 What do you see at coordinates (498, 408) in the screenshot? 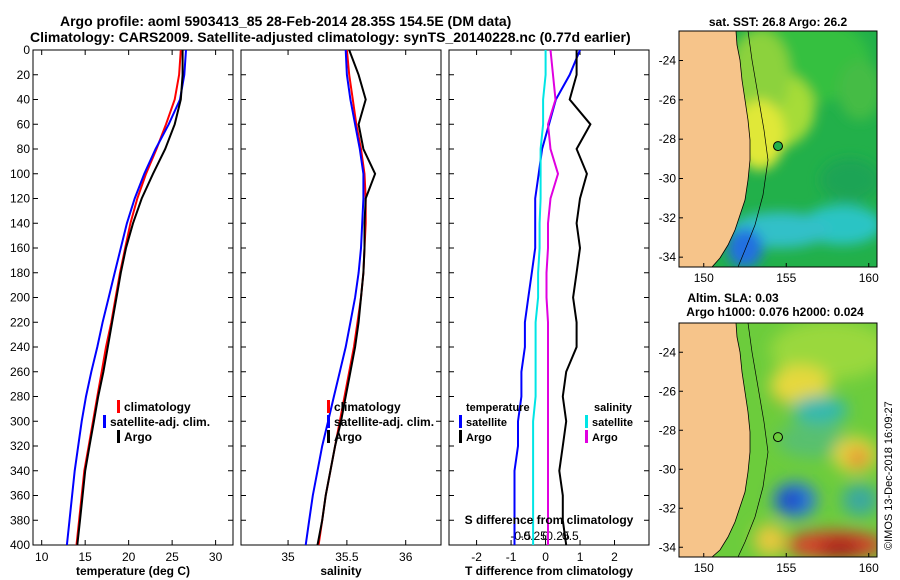
I see `legend-head-temperature: temperature` at bounding box center [498, 408].